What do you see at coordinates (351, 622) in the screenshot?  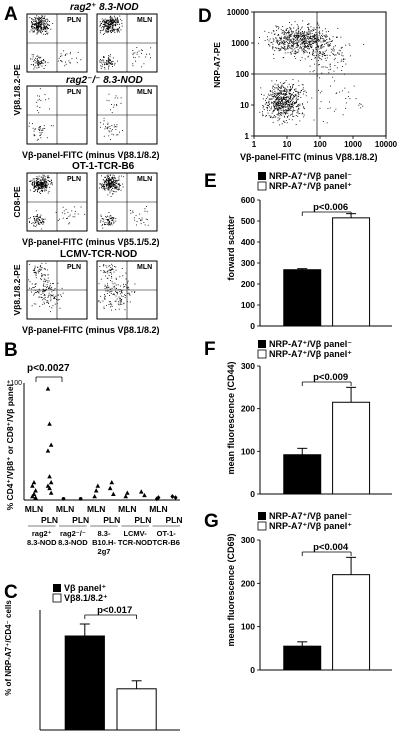 I see `bar-open` at bounding box center [351, 622].